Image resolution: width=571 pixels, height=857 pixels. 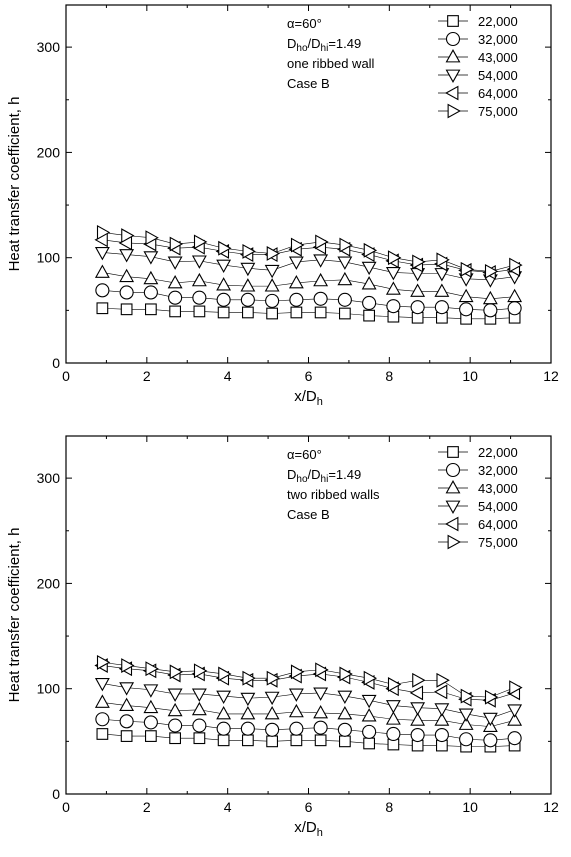 I want to click on x-tick-label: 6, so click(x=309, y=376).